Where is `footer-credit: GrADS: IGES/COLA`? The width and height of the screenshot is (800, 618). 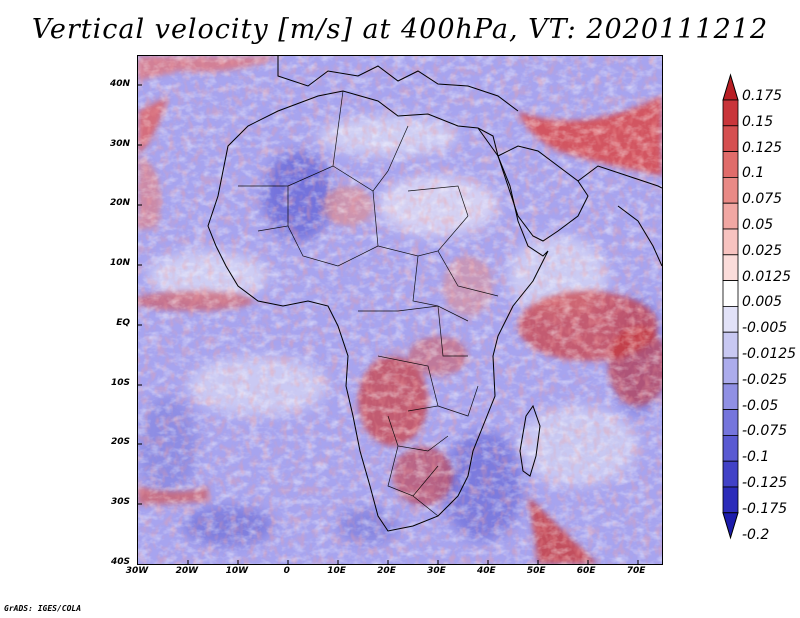
footer-credit: GrADS: IGES/COLA is located at coordinates (43, 608).